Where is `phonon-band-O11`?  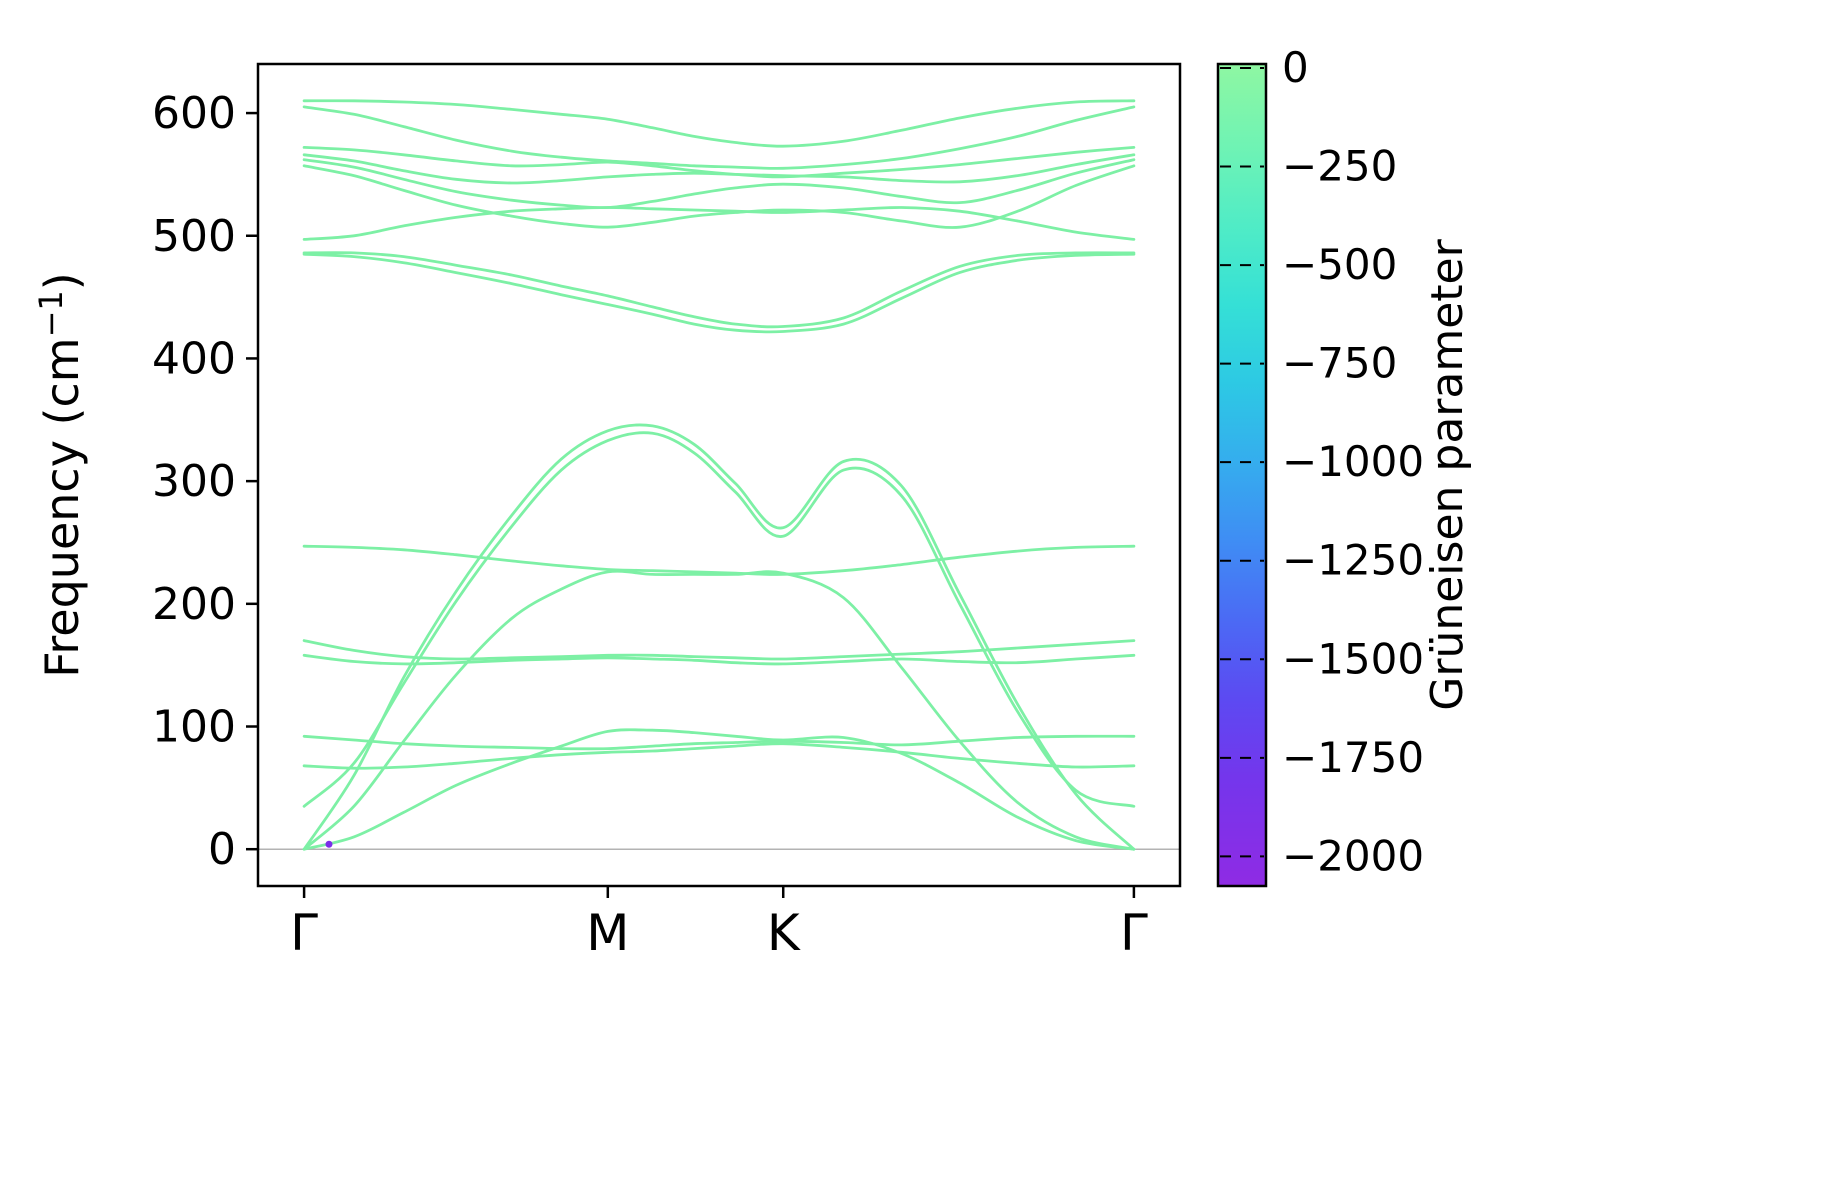 phonon-band-O11 is located at coordinates (719, 290).